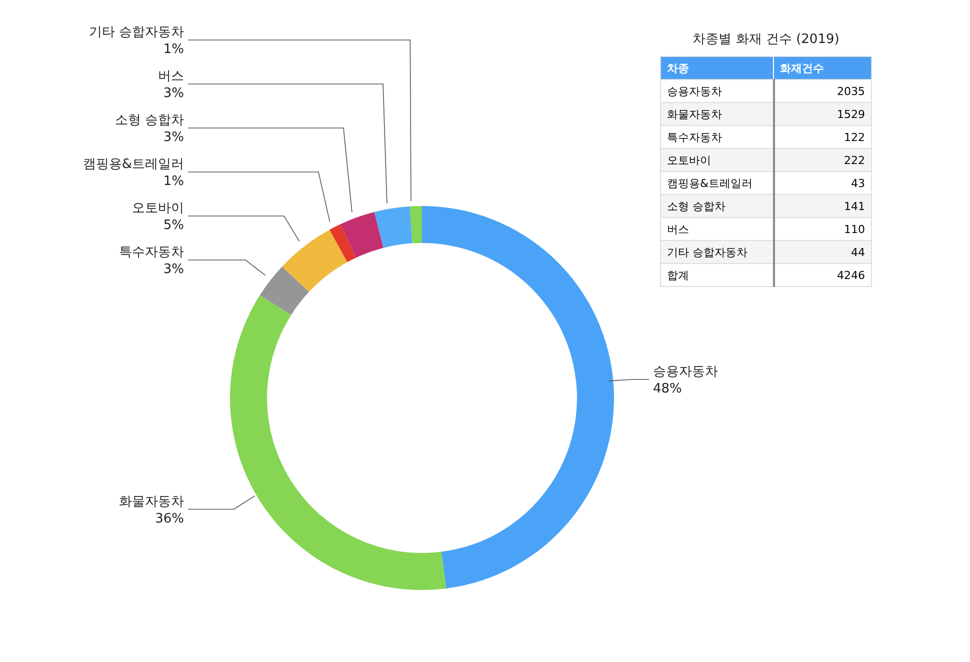 The image size is (970, 662). What do you see at coordinates (717, 275) in the screenshot?
I see `category-label: 합계` at bounding box center [717, 275].